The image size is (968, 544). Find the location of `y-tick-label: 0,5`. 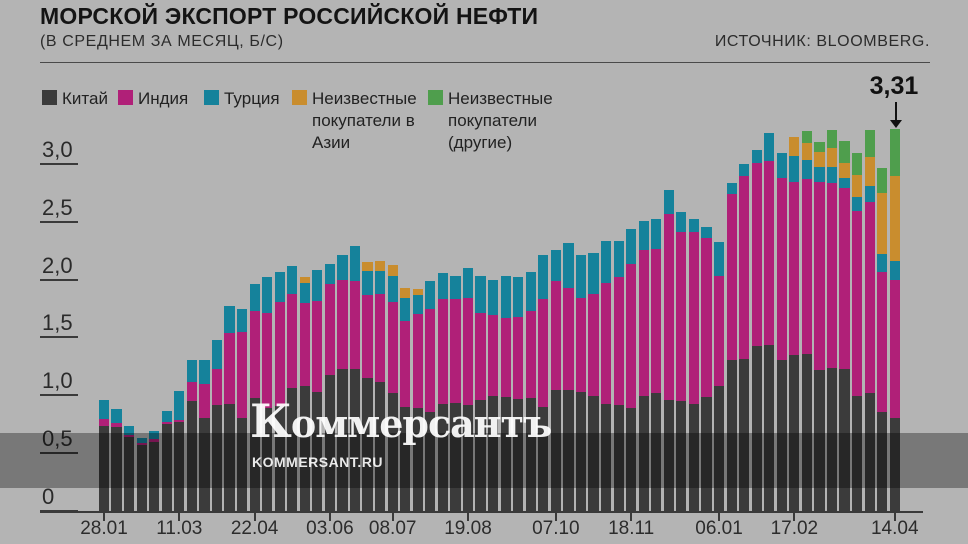

y-tick-label: 0,5 is located at coordinates (57, 438).